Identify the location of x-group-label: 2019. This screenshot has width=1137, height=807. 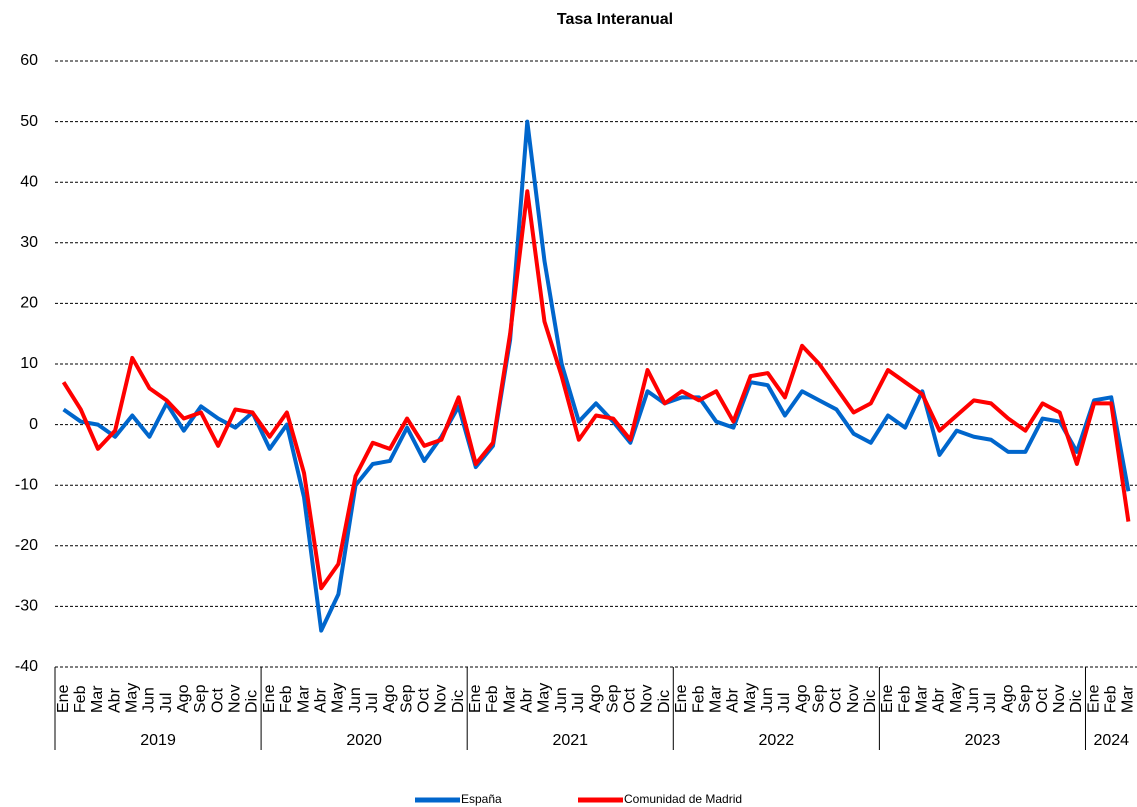
(158, 740).